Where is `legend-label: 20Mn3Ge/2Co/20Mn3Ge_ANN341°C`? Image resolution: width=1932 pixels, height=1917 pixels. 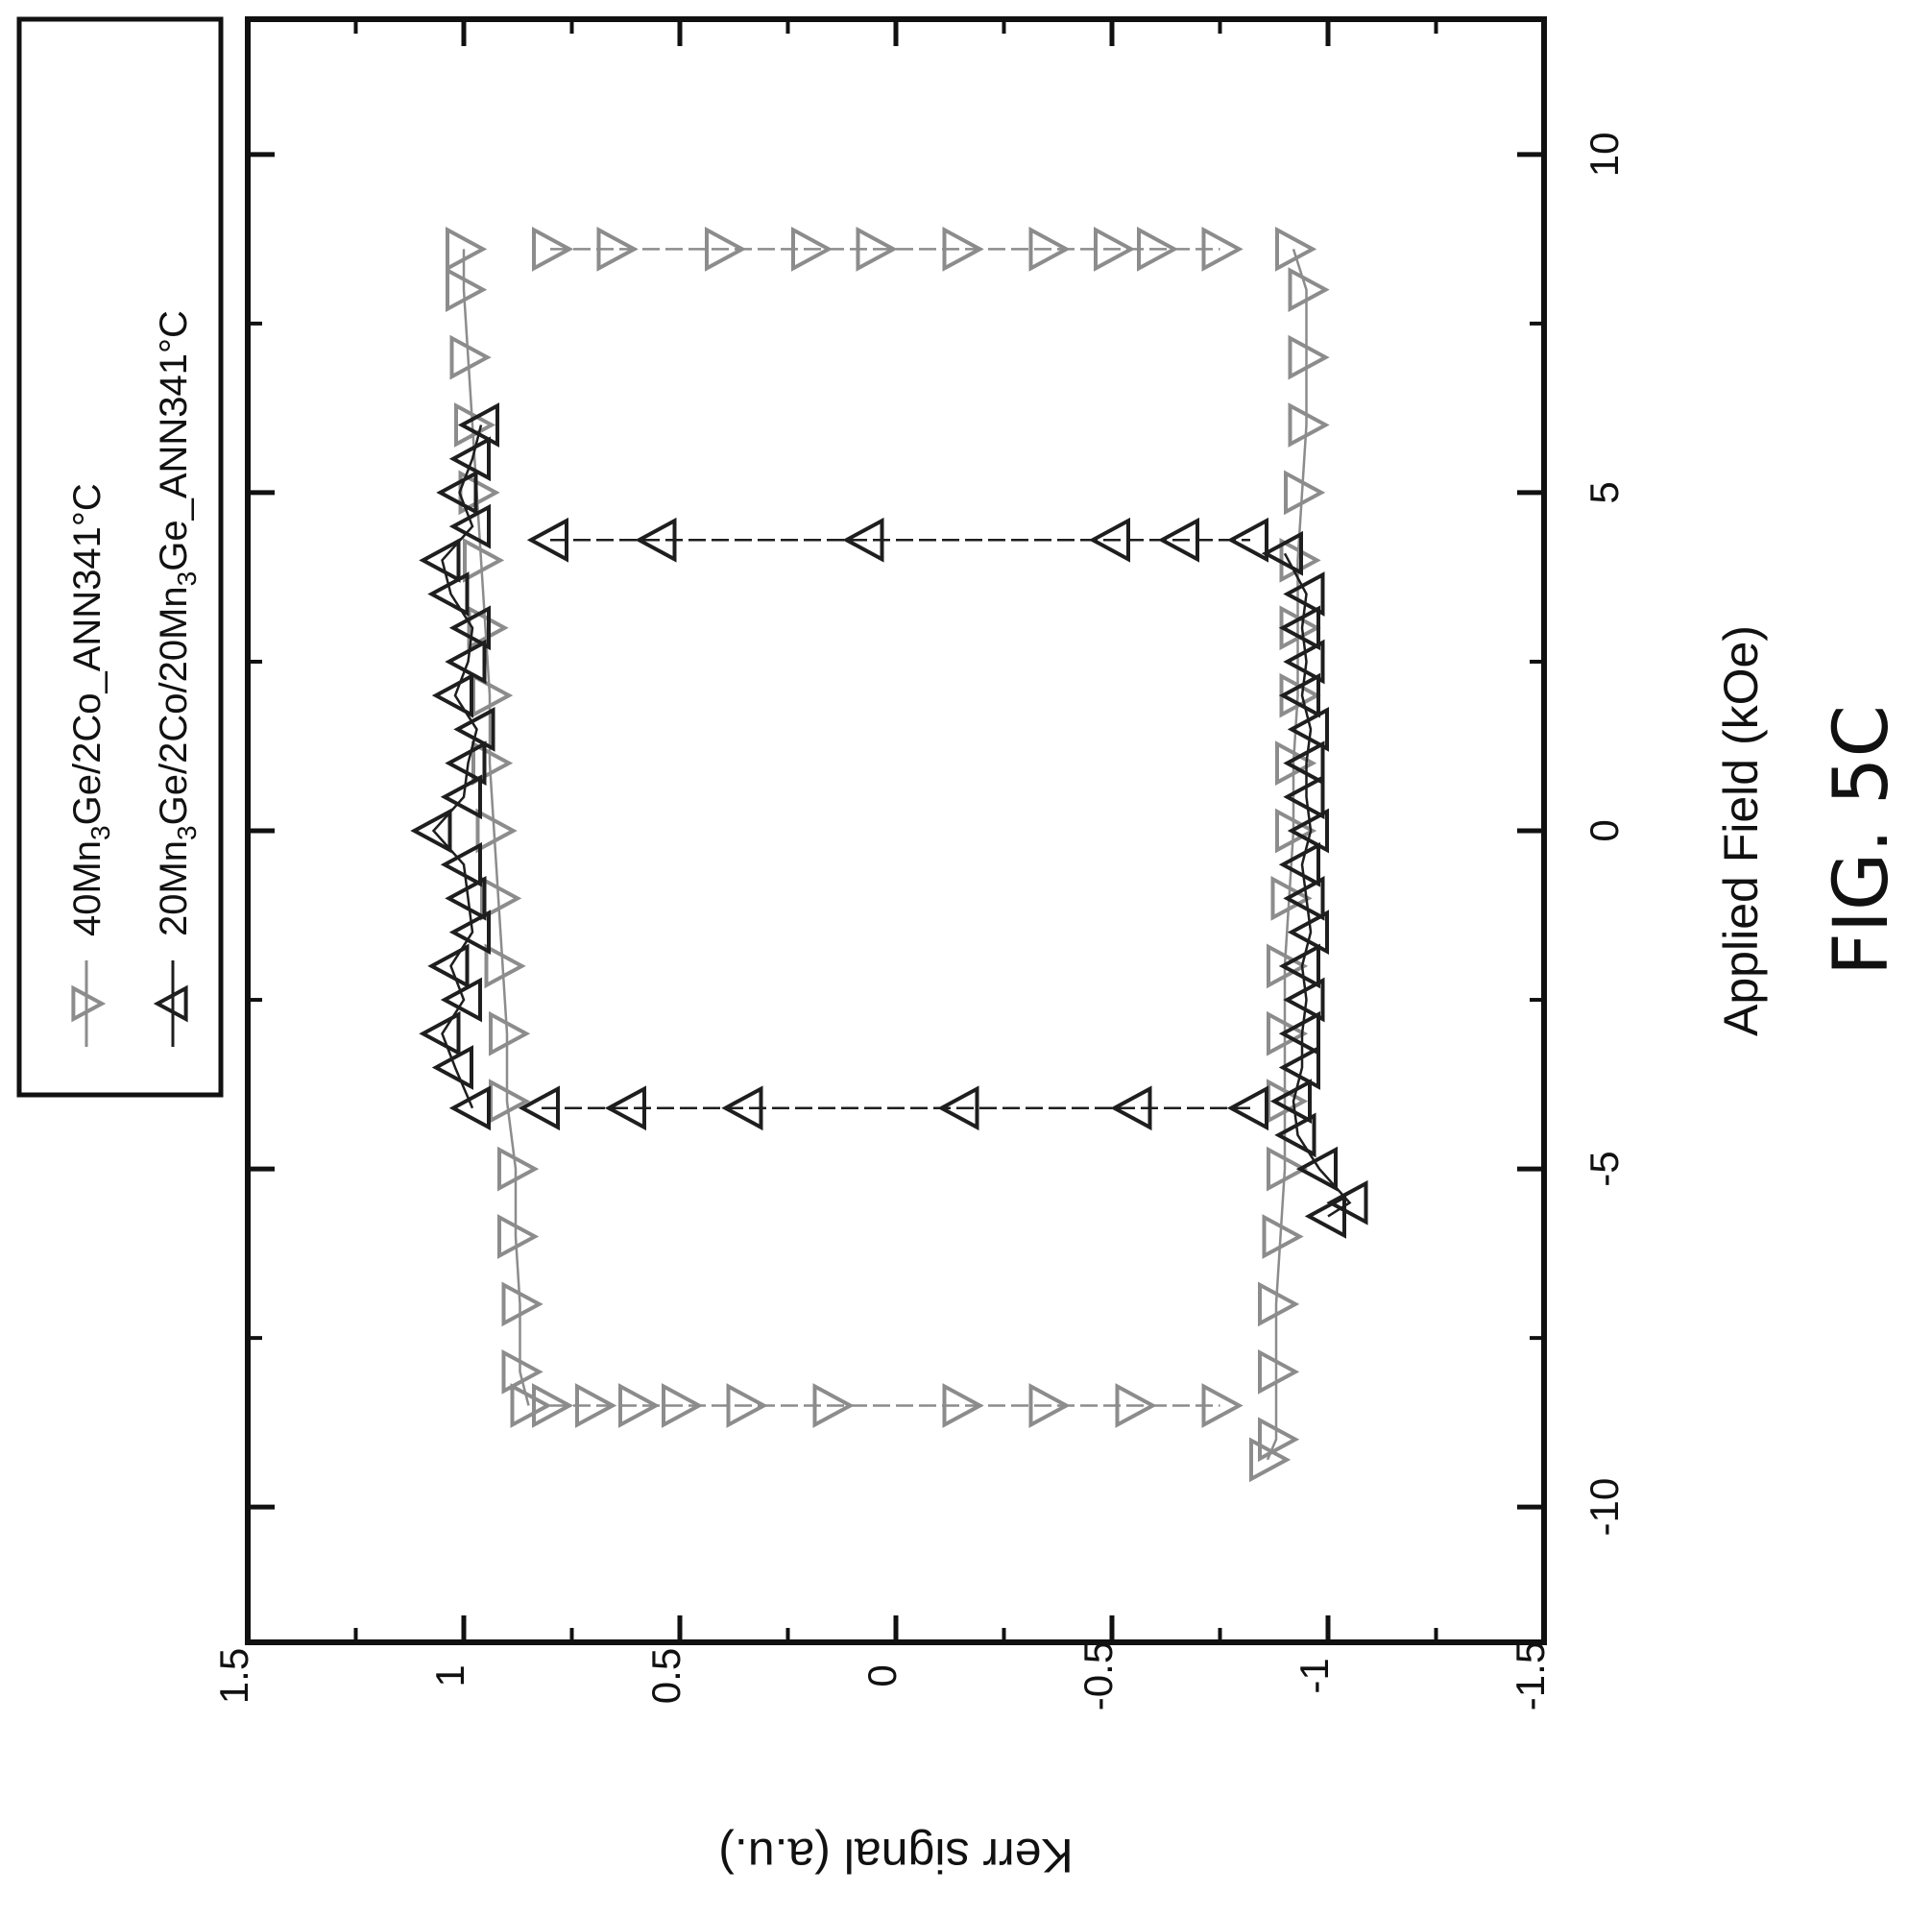 legend-label: 20Mn3Ge/2Co/20Mn3Ge_ANN341°C is located at coordinates (177, 623).